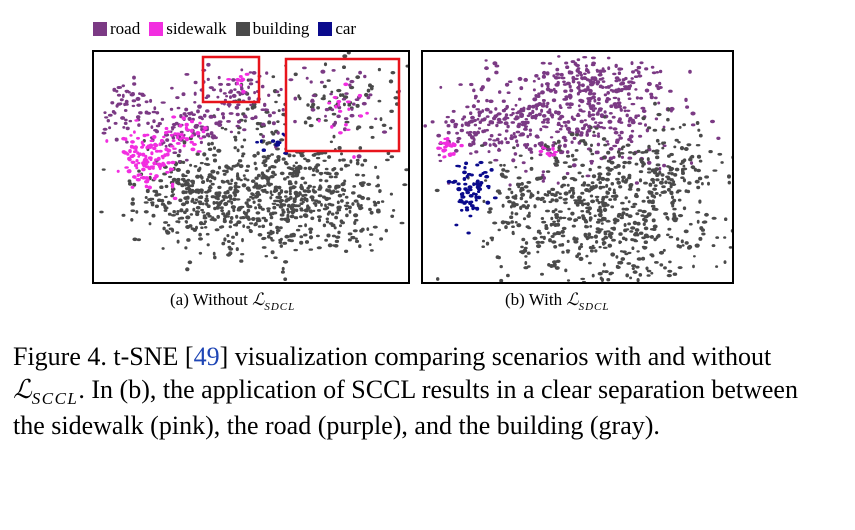 Image resolution: width=855 pixels, height=530 pixels. I want to click on zoom-source-box, so click(231, 79).